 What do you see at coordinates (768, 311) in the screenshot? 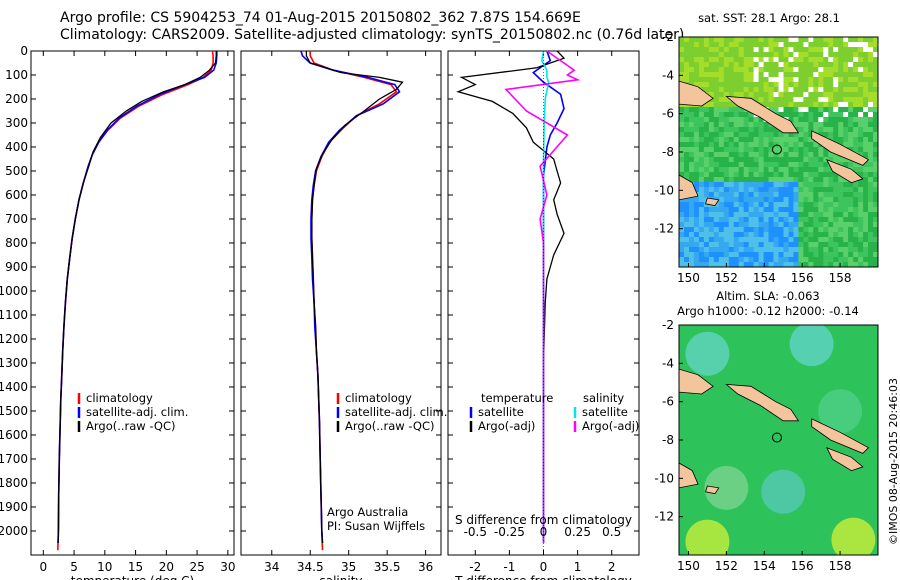
I see `map-subtitle: Argo h1000: -0.12 h2000: -0.14` at bounding box center [768, 311].